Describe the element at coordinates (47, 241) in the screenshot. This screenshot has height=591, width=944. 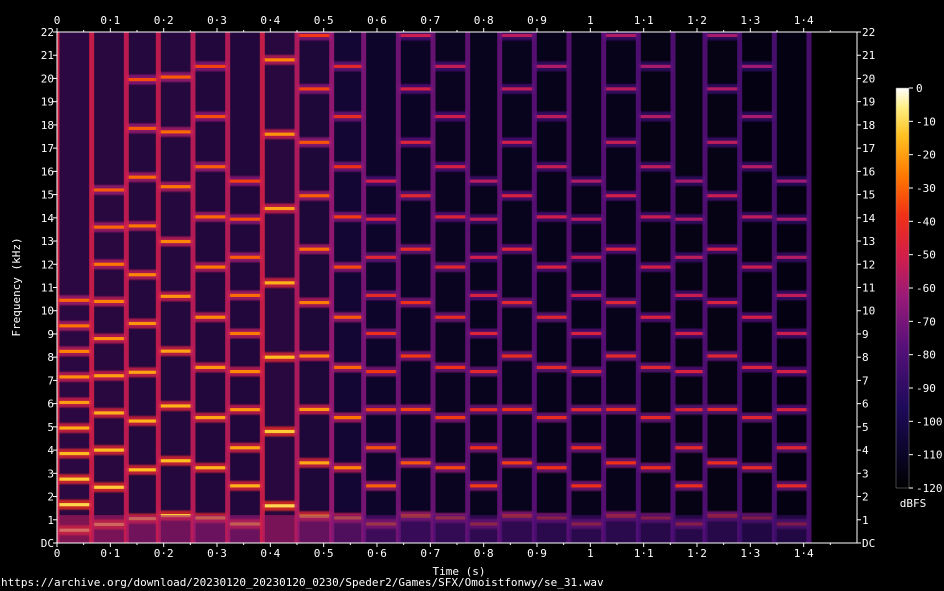
I see `y-tick-label: 13` at that location.